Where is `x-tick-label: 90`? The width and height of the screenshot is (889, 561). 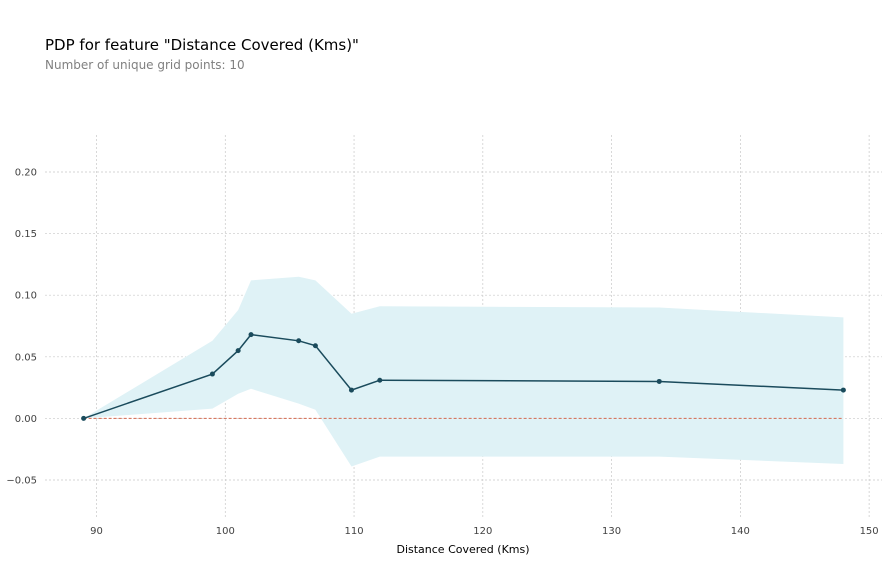 x-tick-label: 90 is located at coordinates (96, 531).